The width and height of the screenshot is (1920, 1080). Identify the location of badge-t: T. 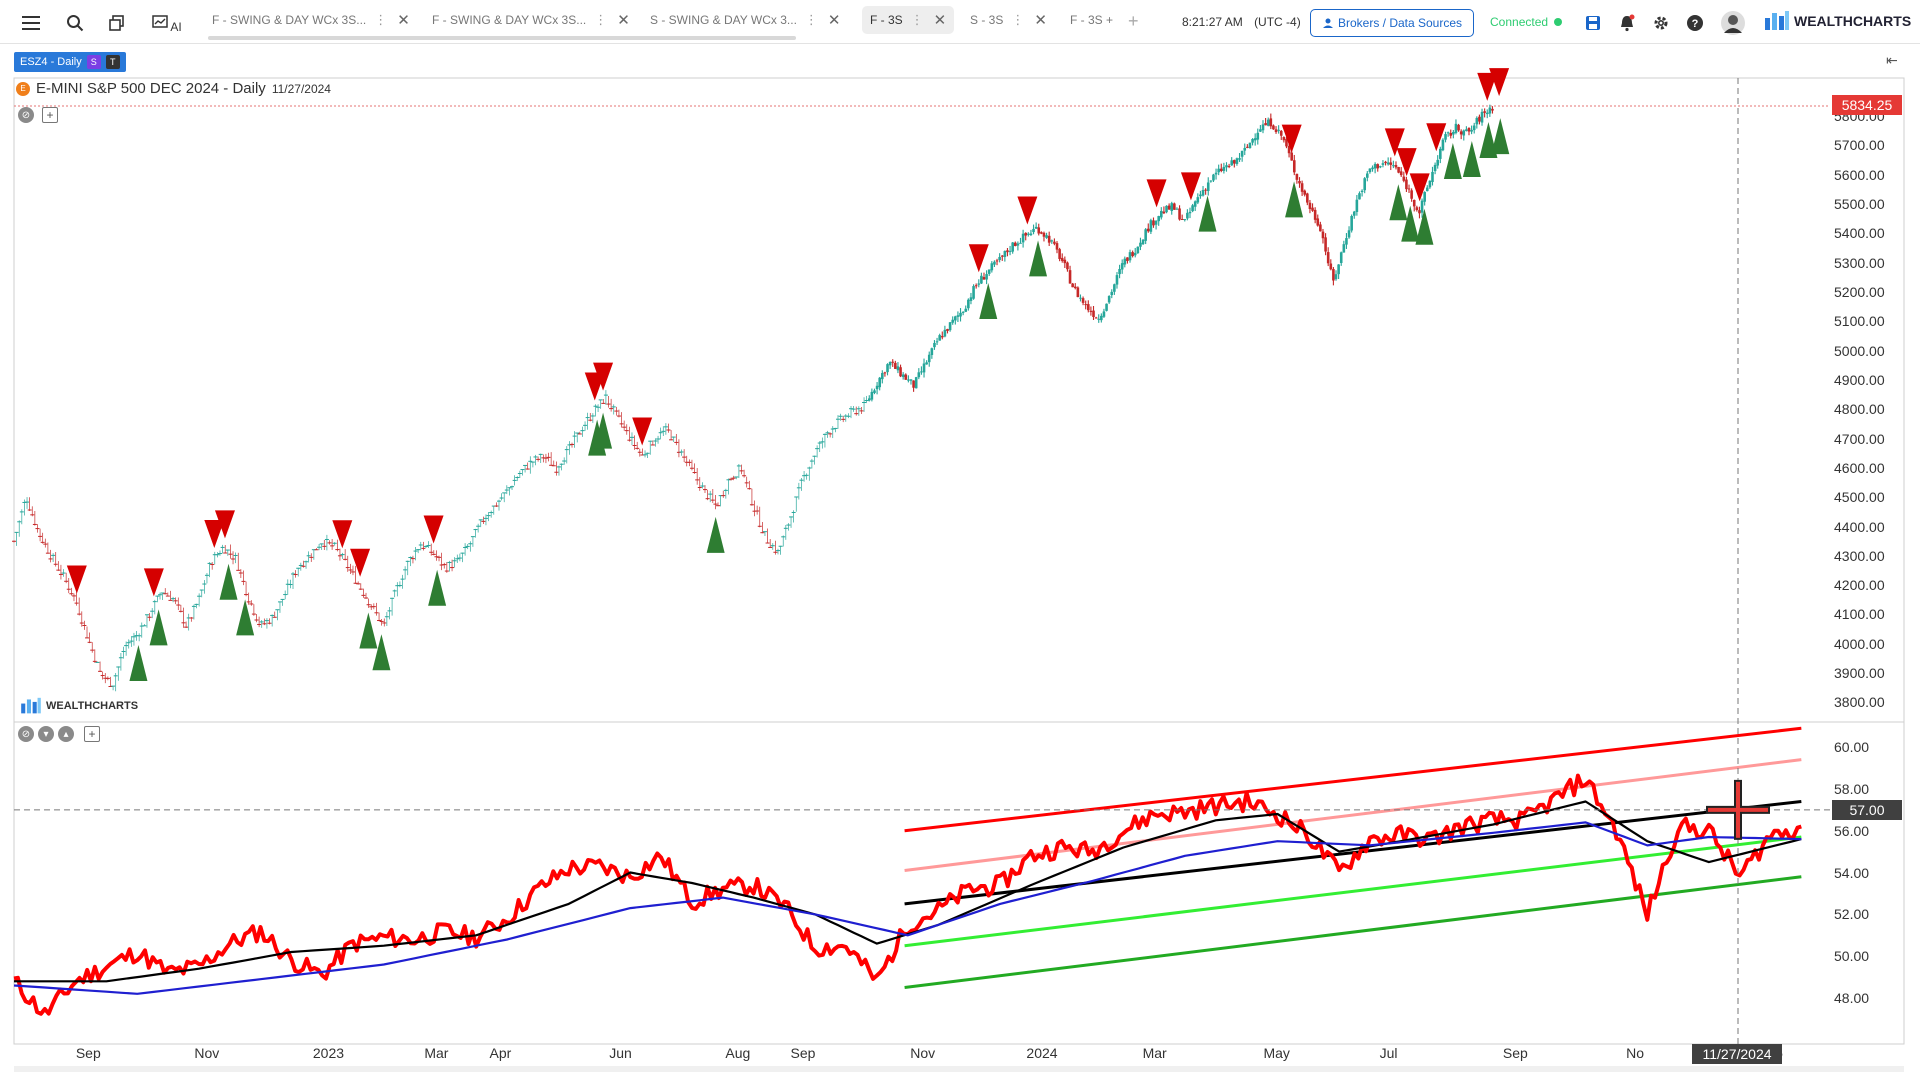
(112, 62).